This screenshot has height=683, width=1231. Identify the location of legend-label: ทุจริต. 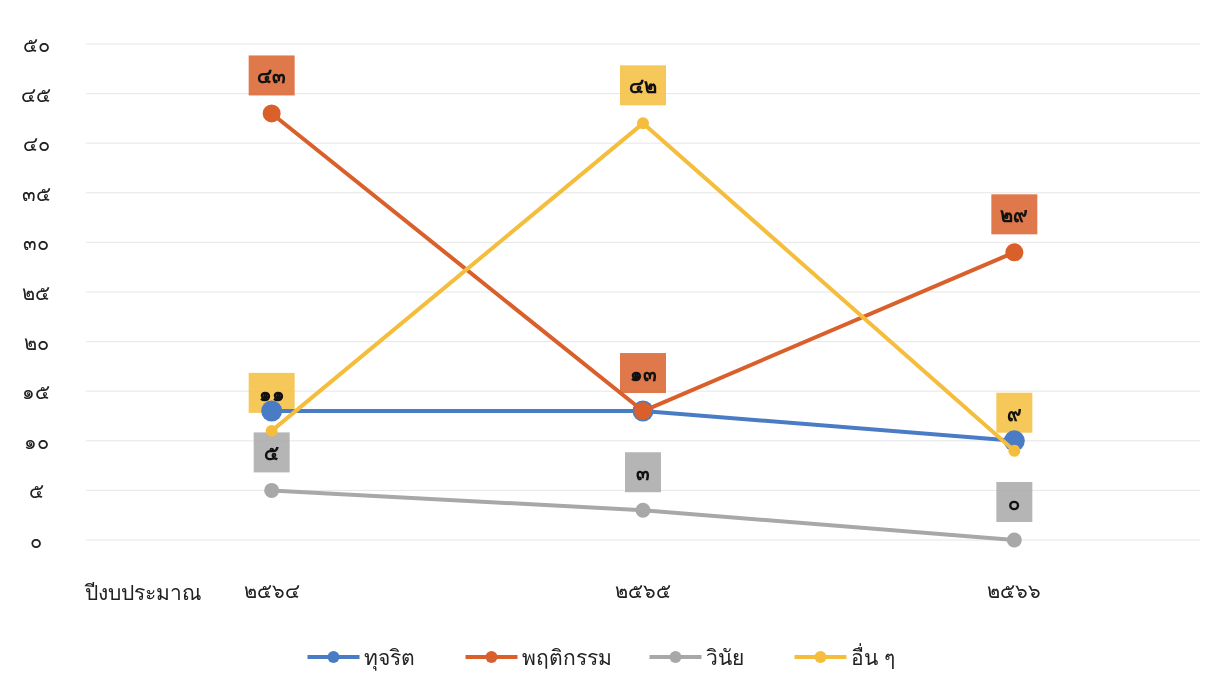
(389, 658).